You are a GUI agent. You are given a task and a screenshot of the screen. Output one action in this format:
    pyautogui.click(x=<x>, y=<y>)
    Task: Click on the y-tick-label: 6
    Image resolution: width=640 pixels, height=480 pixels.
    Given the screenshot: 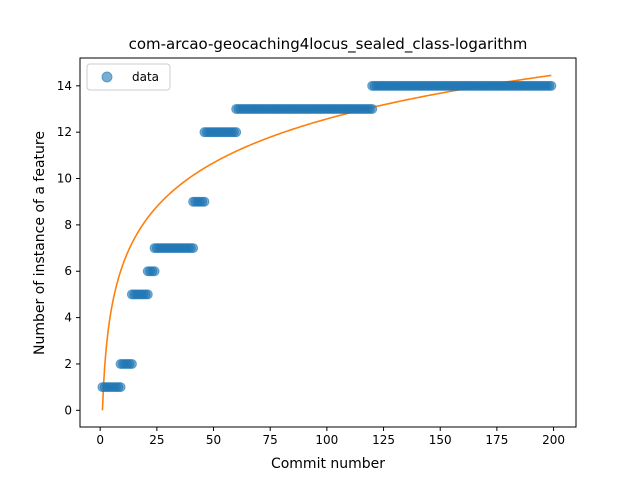 What is the action you would take?
    pyautogui.click(x=68, y=271)
    